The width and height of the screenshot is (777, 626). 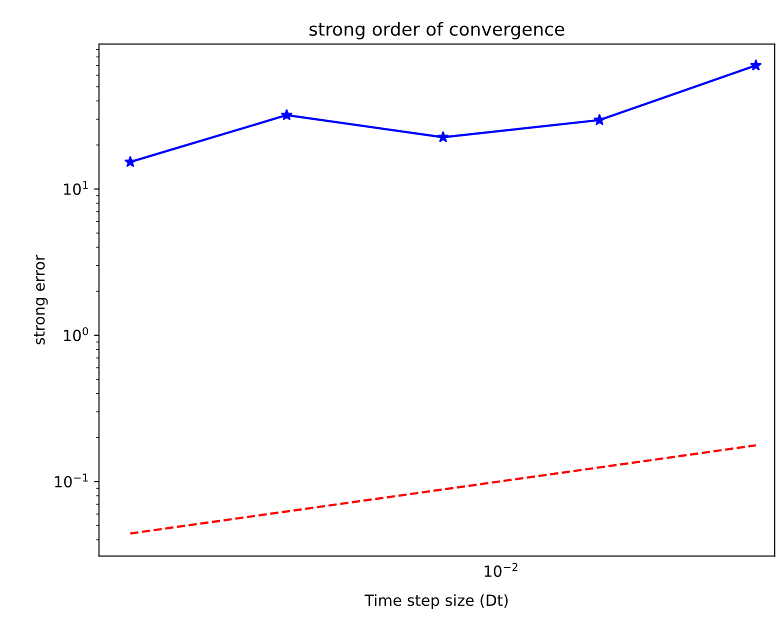 I want to click on text: 10$^{−2}$, so click(x=501, y=569).